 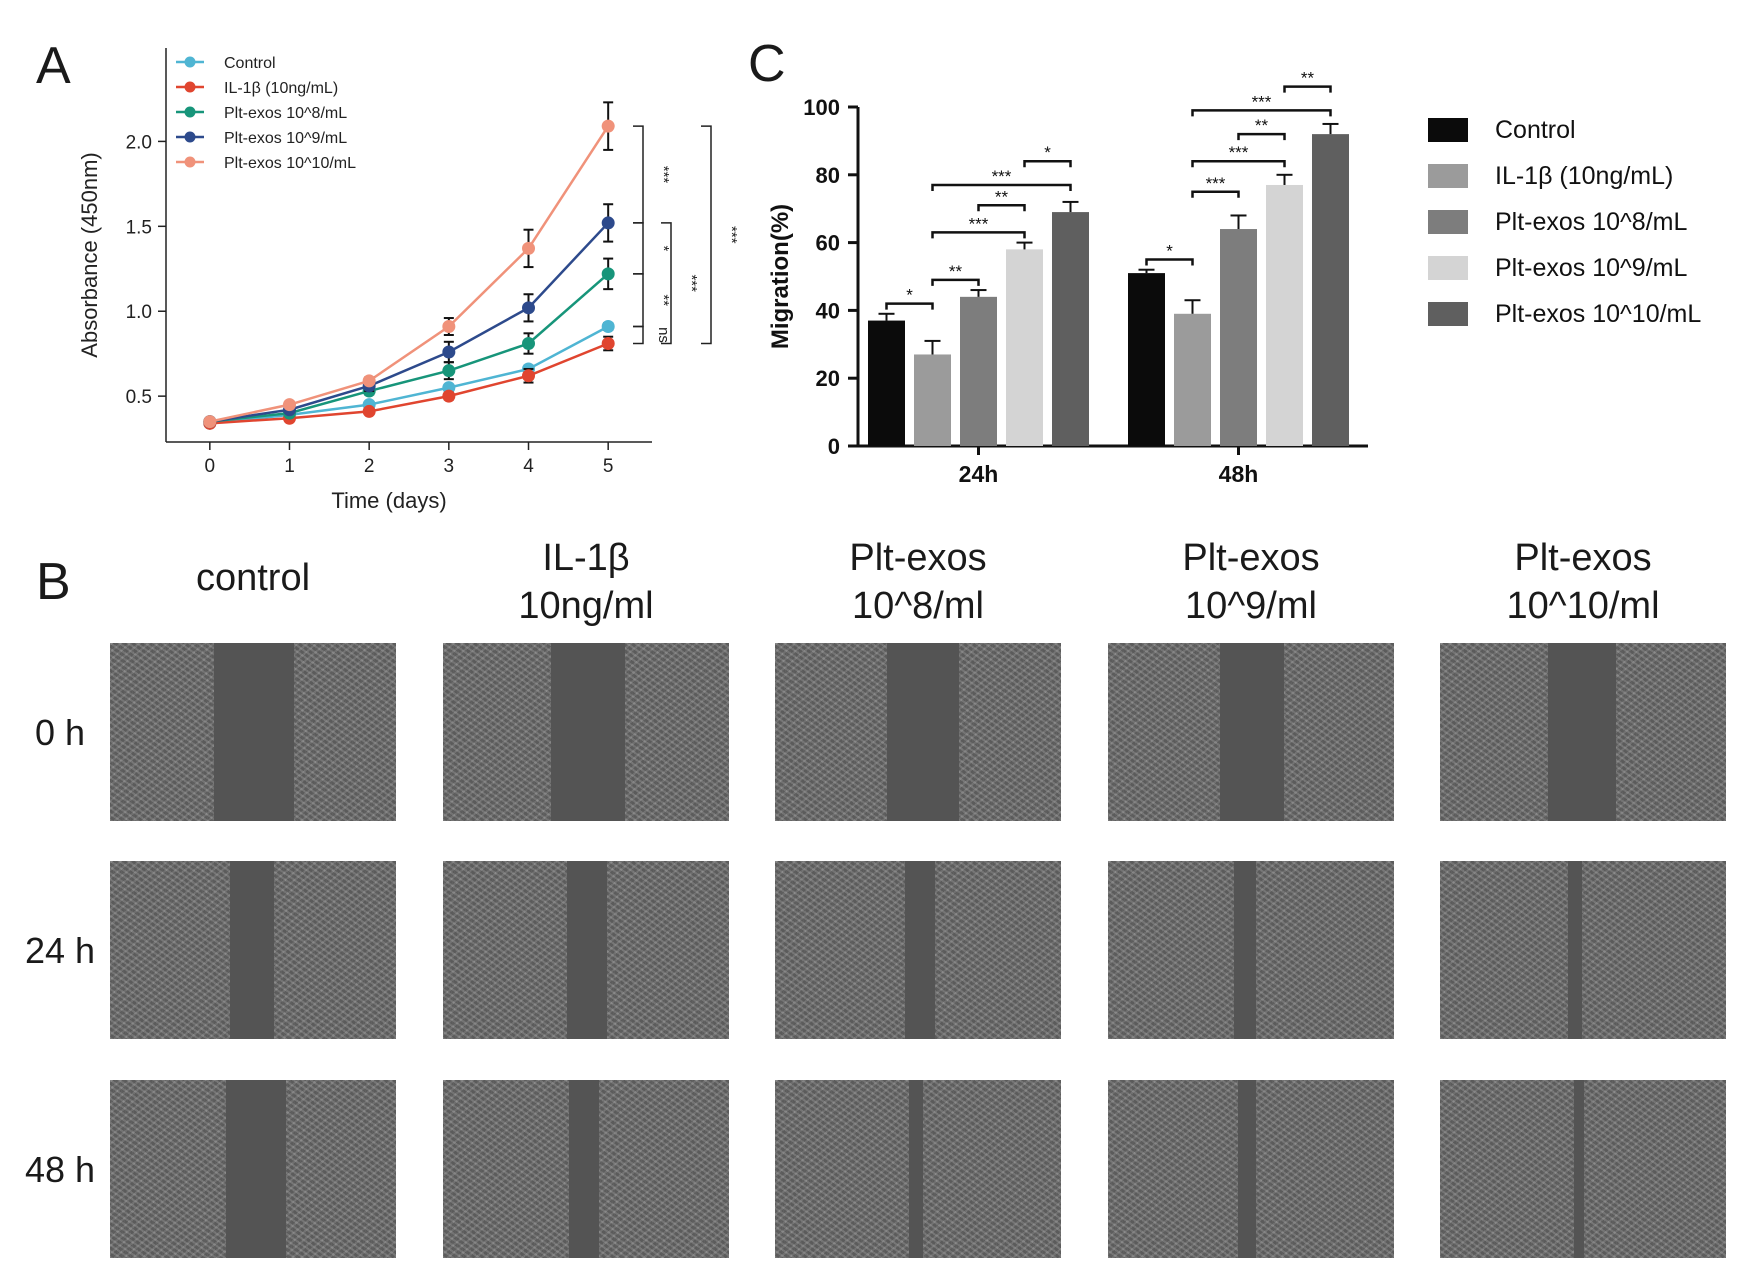 I want to click on x-tick-label: 48h, so click(x=1239, y=474).